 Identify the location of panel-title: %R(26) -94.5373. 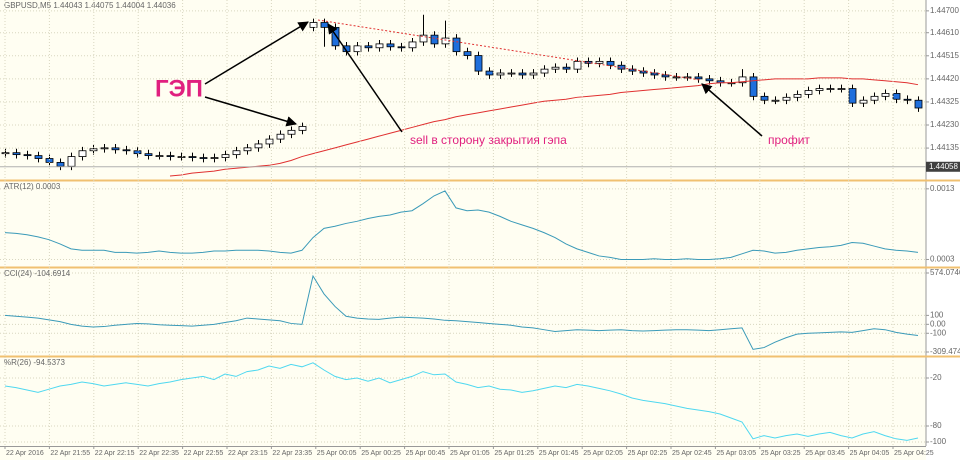
(34, 362).